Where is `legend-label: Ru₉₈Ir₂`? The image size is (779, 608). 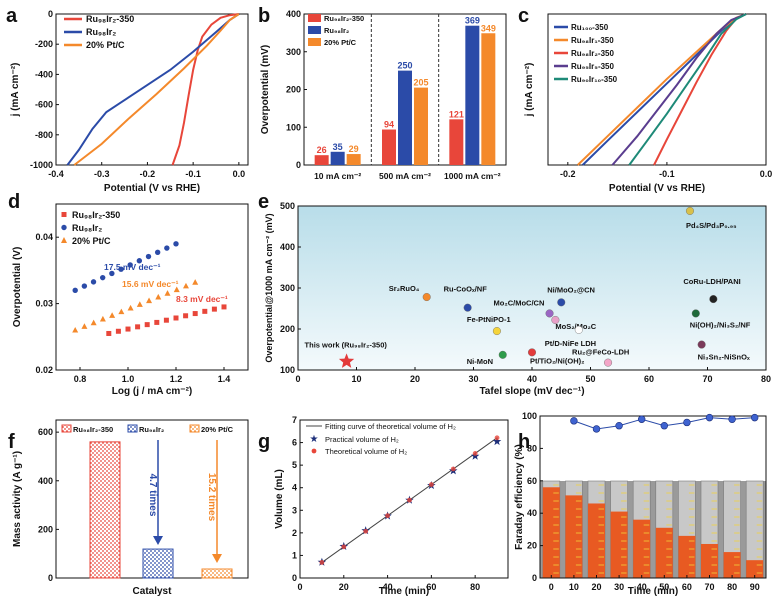
legend-label: Ru₉₈Ir₂ is located at coordinates (336, 30).